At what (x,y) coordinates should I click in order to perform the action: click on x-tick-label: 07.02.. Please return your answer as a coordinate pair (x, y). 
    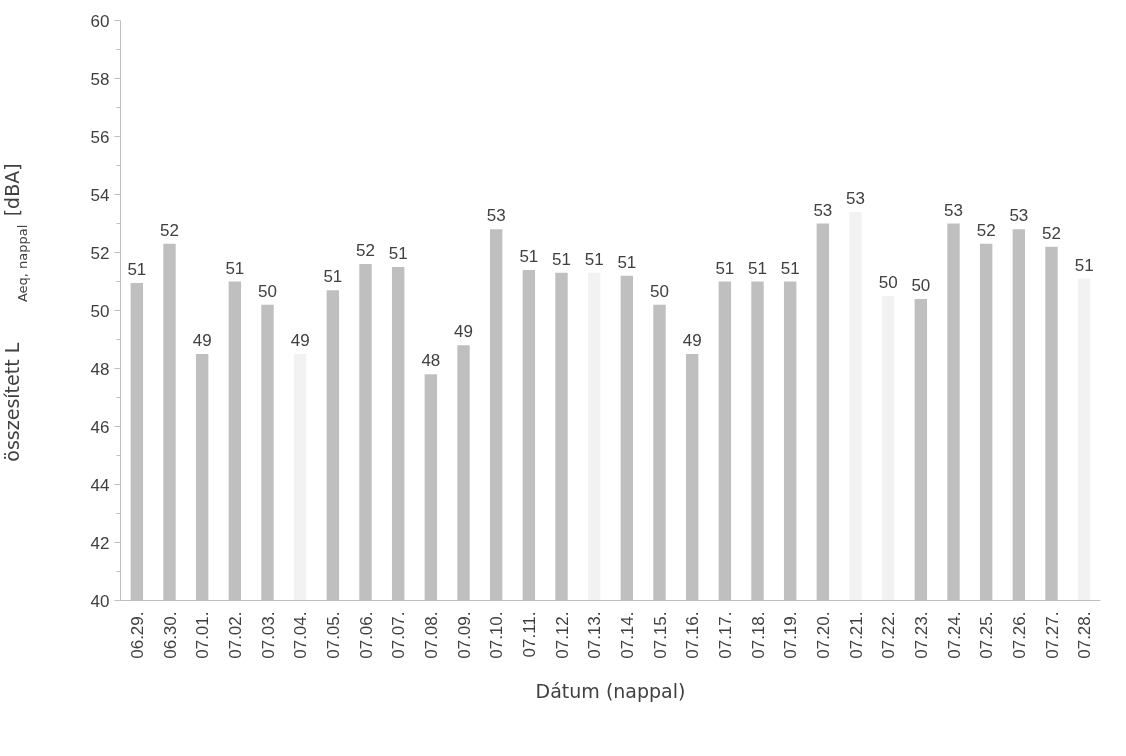
    Looking at the image, I should click on (235, 635).